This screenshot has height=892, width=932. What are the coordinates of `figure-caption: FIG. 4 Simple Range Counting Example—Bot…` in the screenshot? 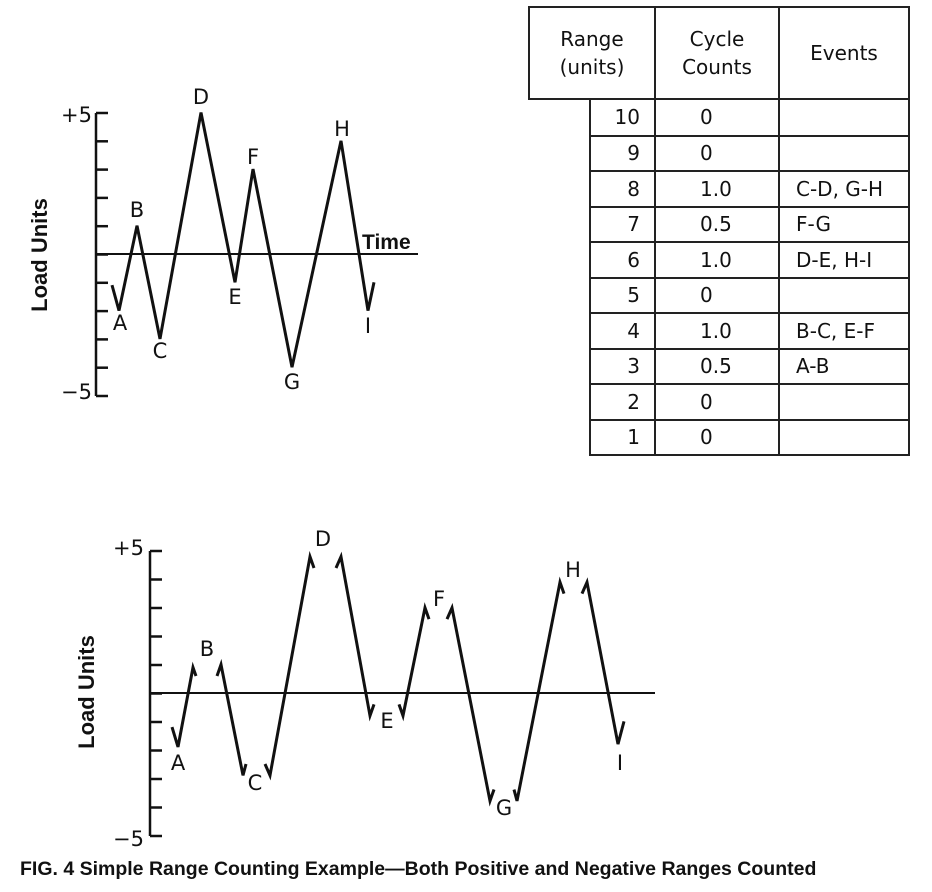 It's located at (418, 869).